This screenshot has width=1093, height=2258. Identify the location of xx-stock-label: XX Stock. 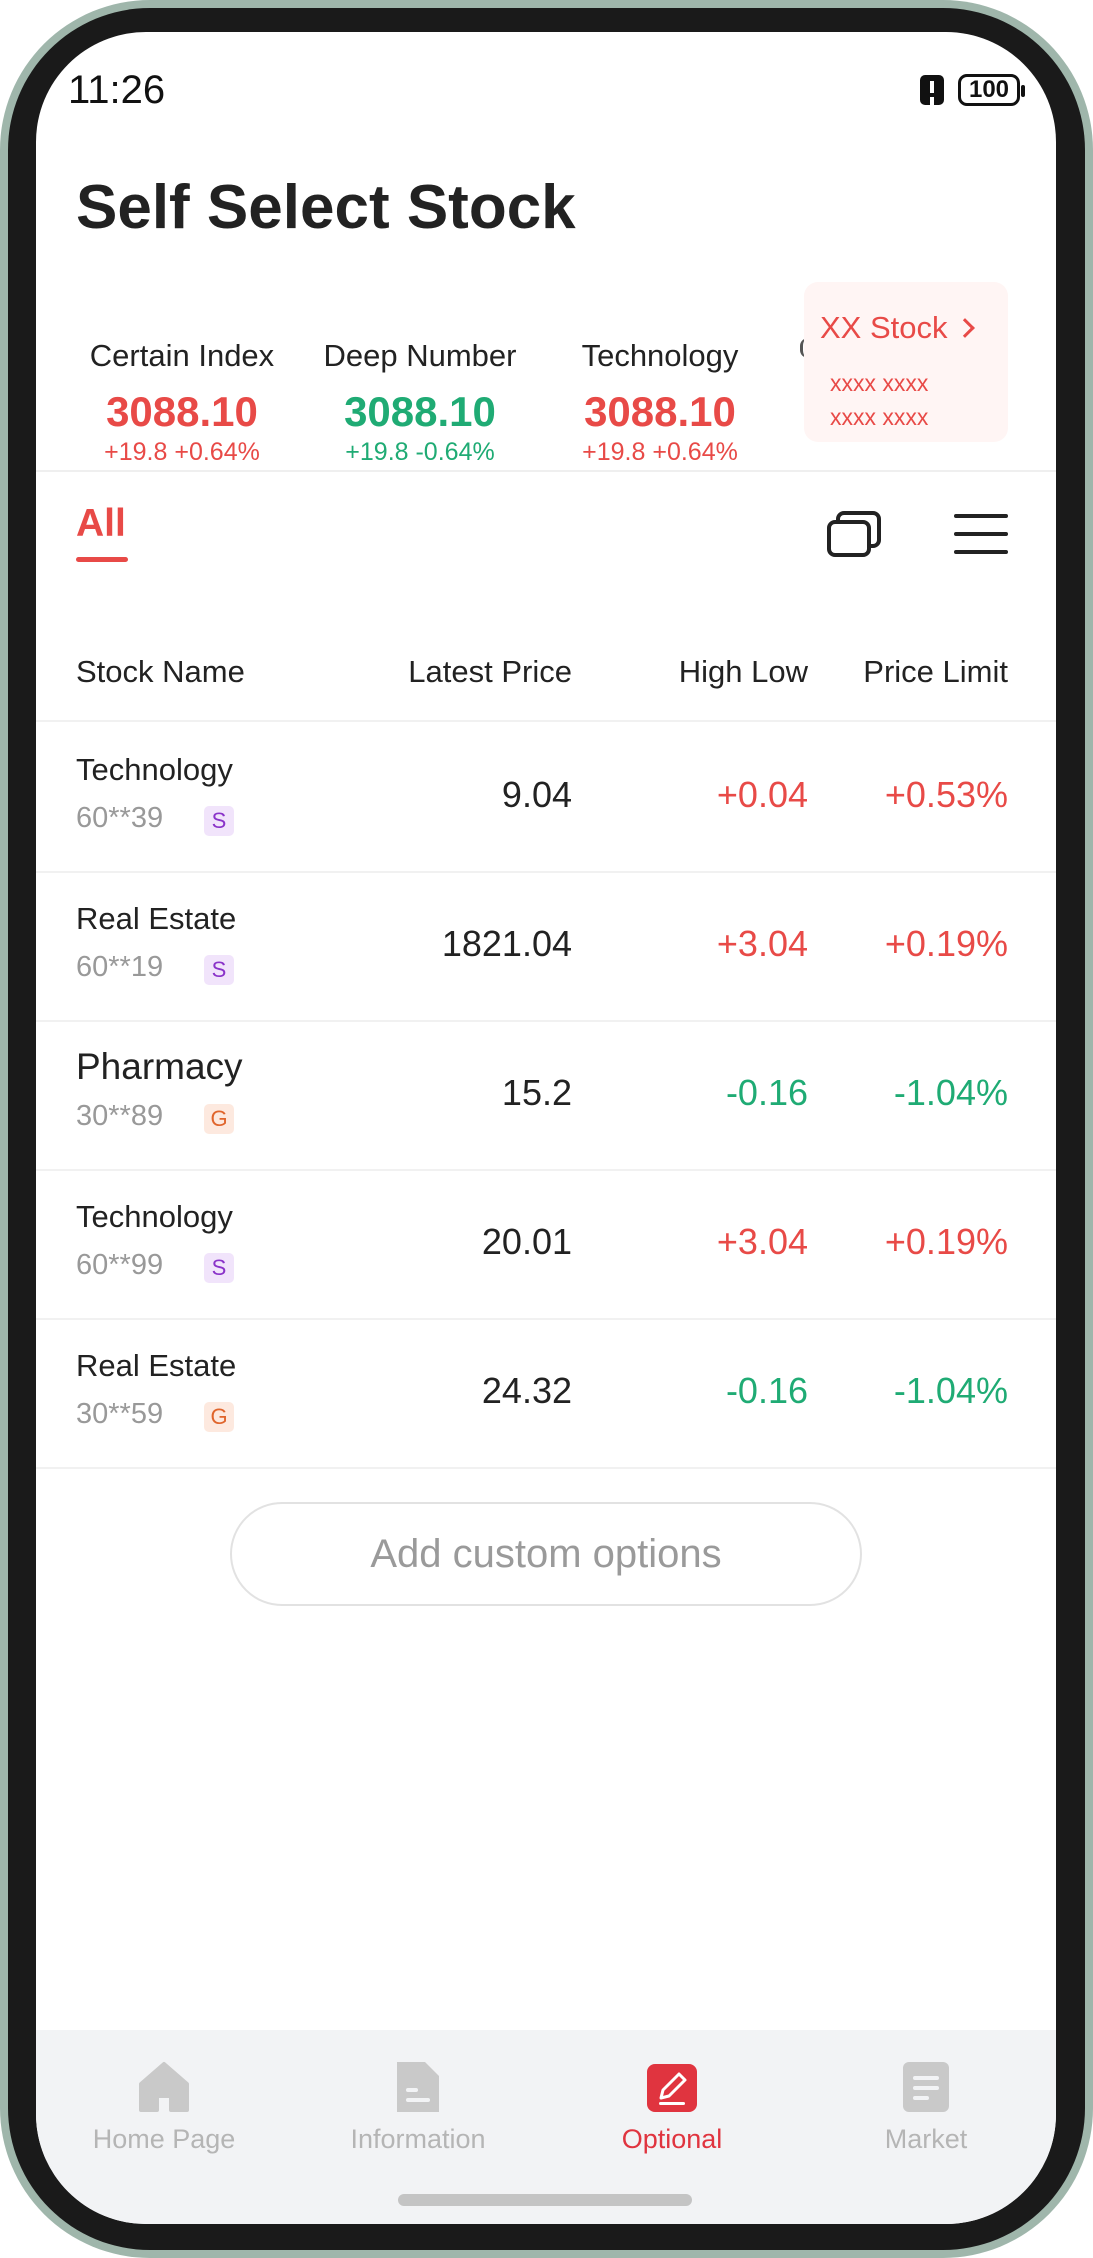
(884, 327).